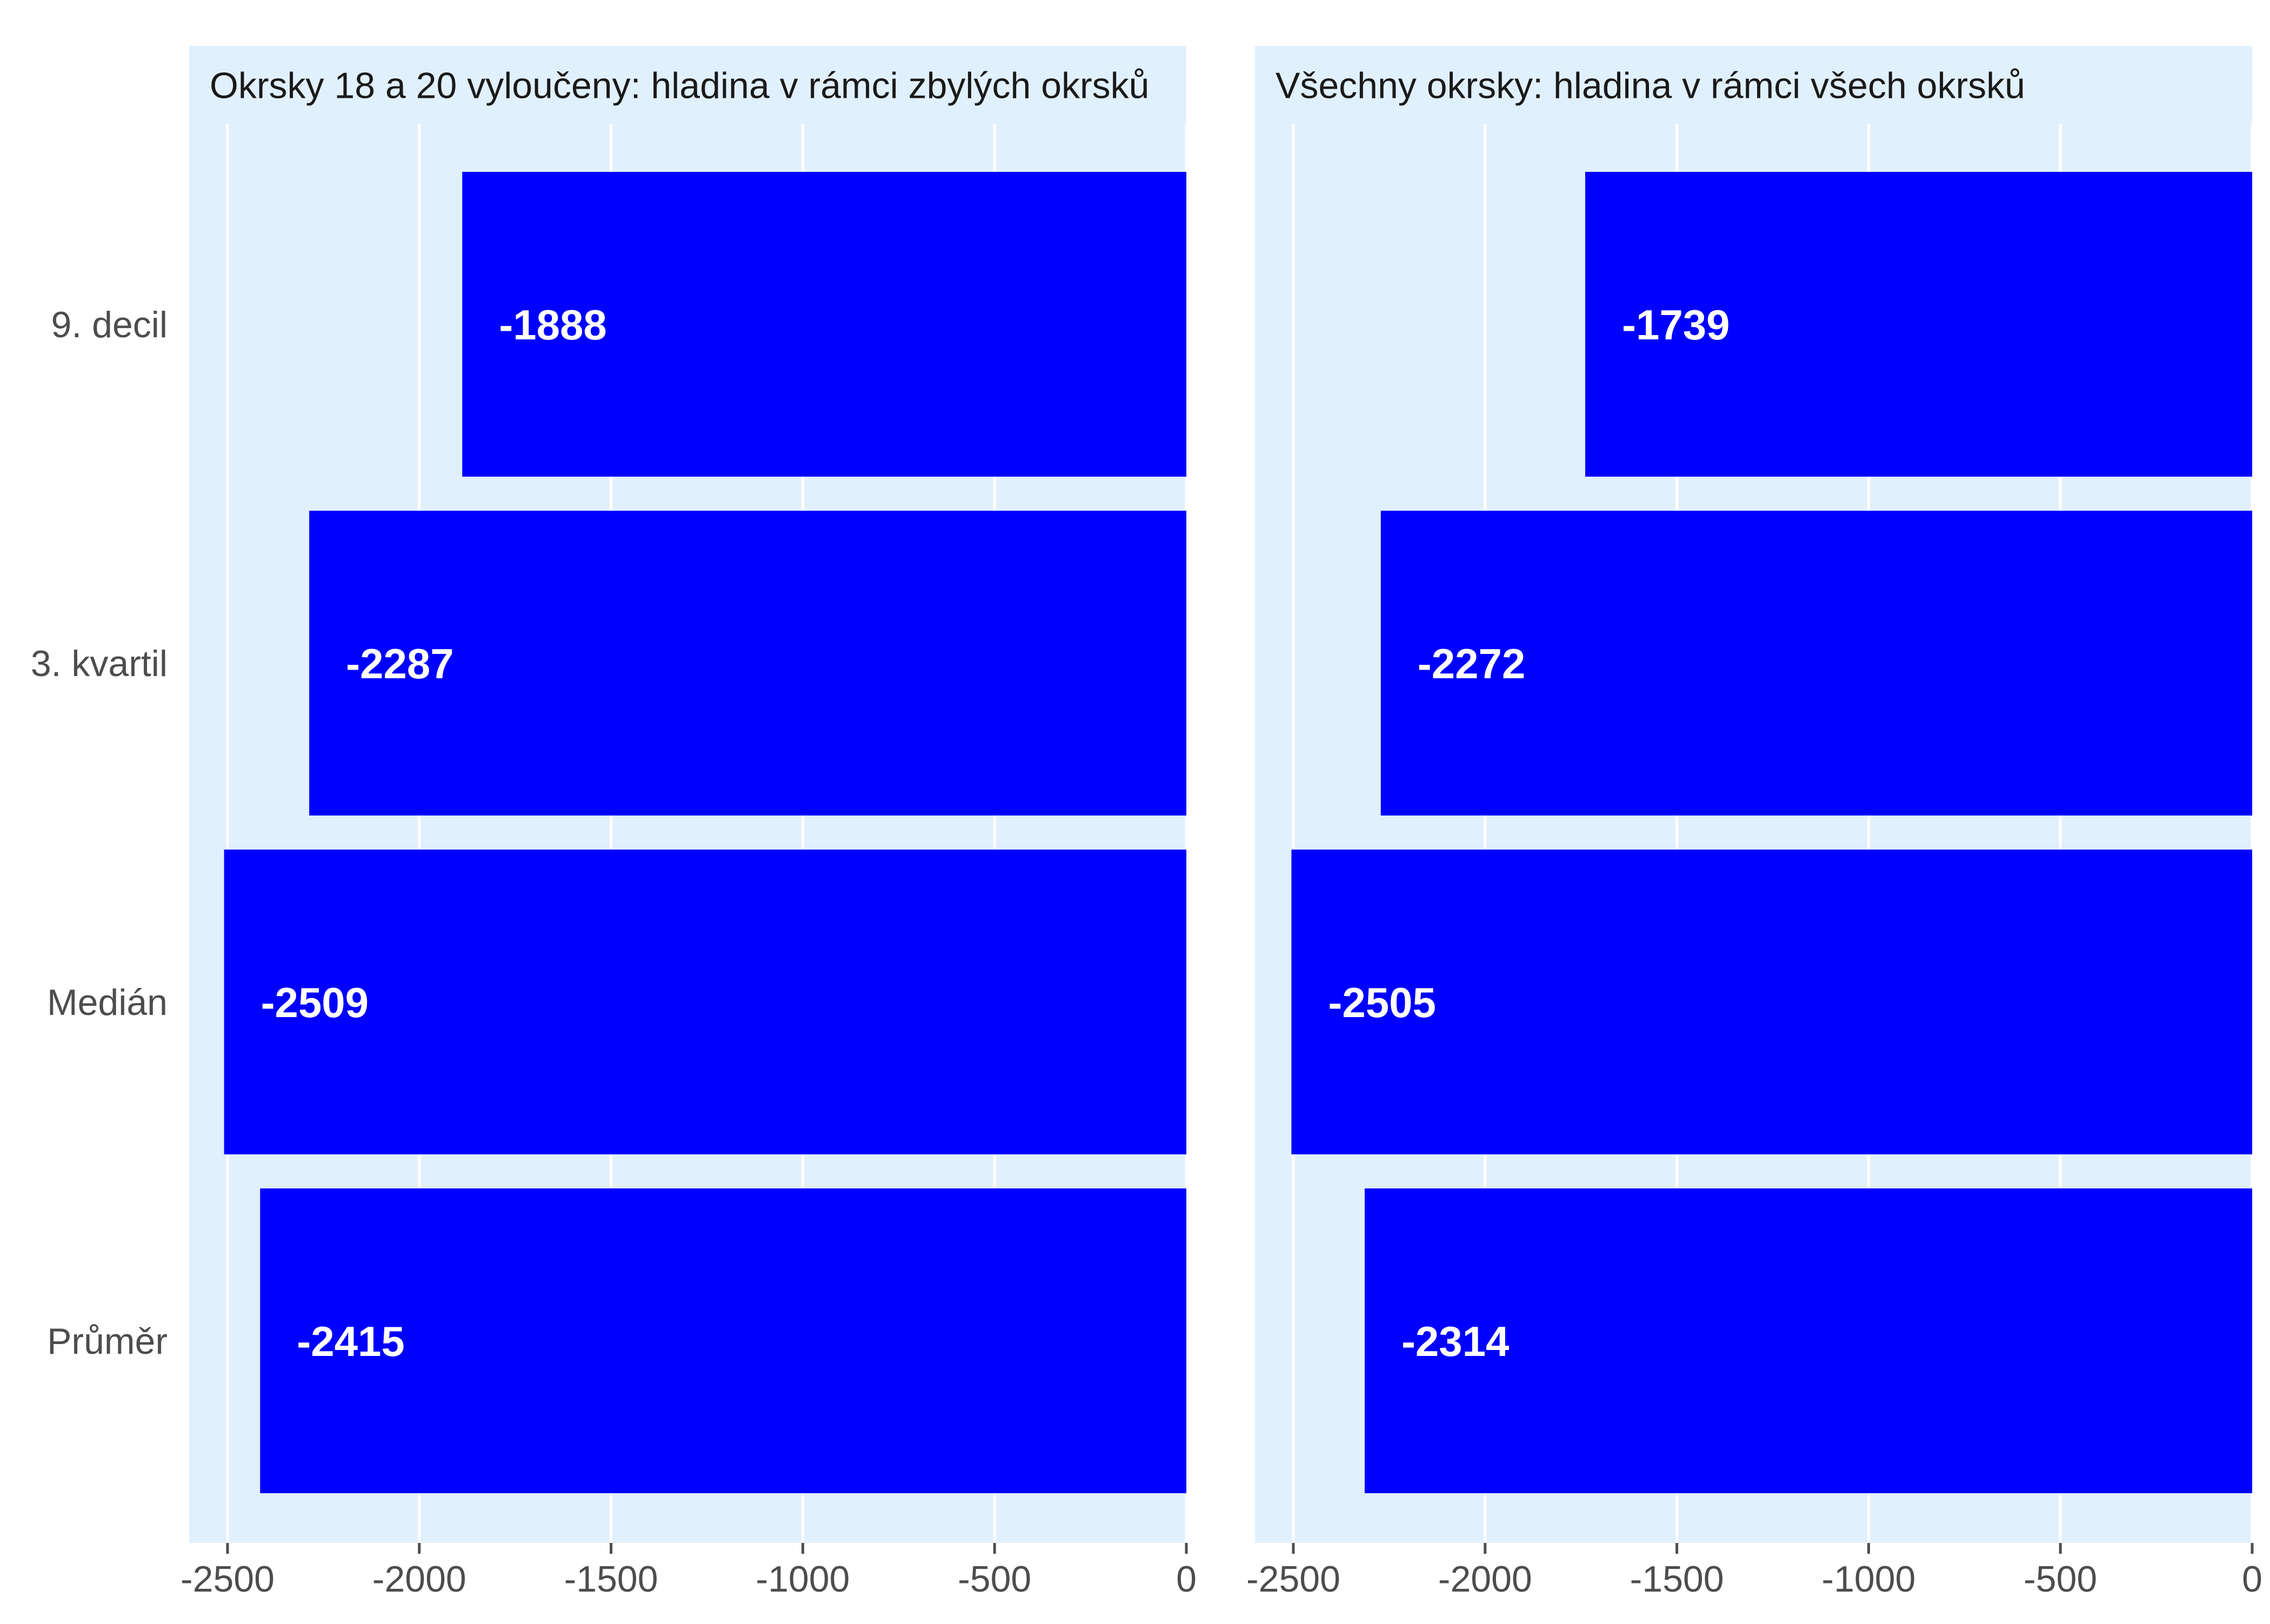 This screenshot has height=1624, width=2270. Describe the element at coordinates (107, 1003) in the screenshot. I see `category-label: Medián` at that location.